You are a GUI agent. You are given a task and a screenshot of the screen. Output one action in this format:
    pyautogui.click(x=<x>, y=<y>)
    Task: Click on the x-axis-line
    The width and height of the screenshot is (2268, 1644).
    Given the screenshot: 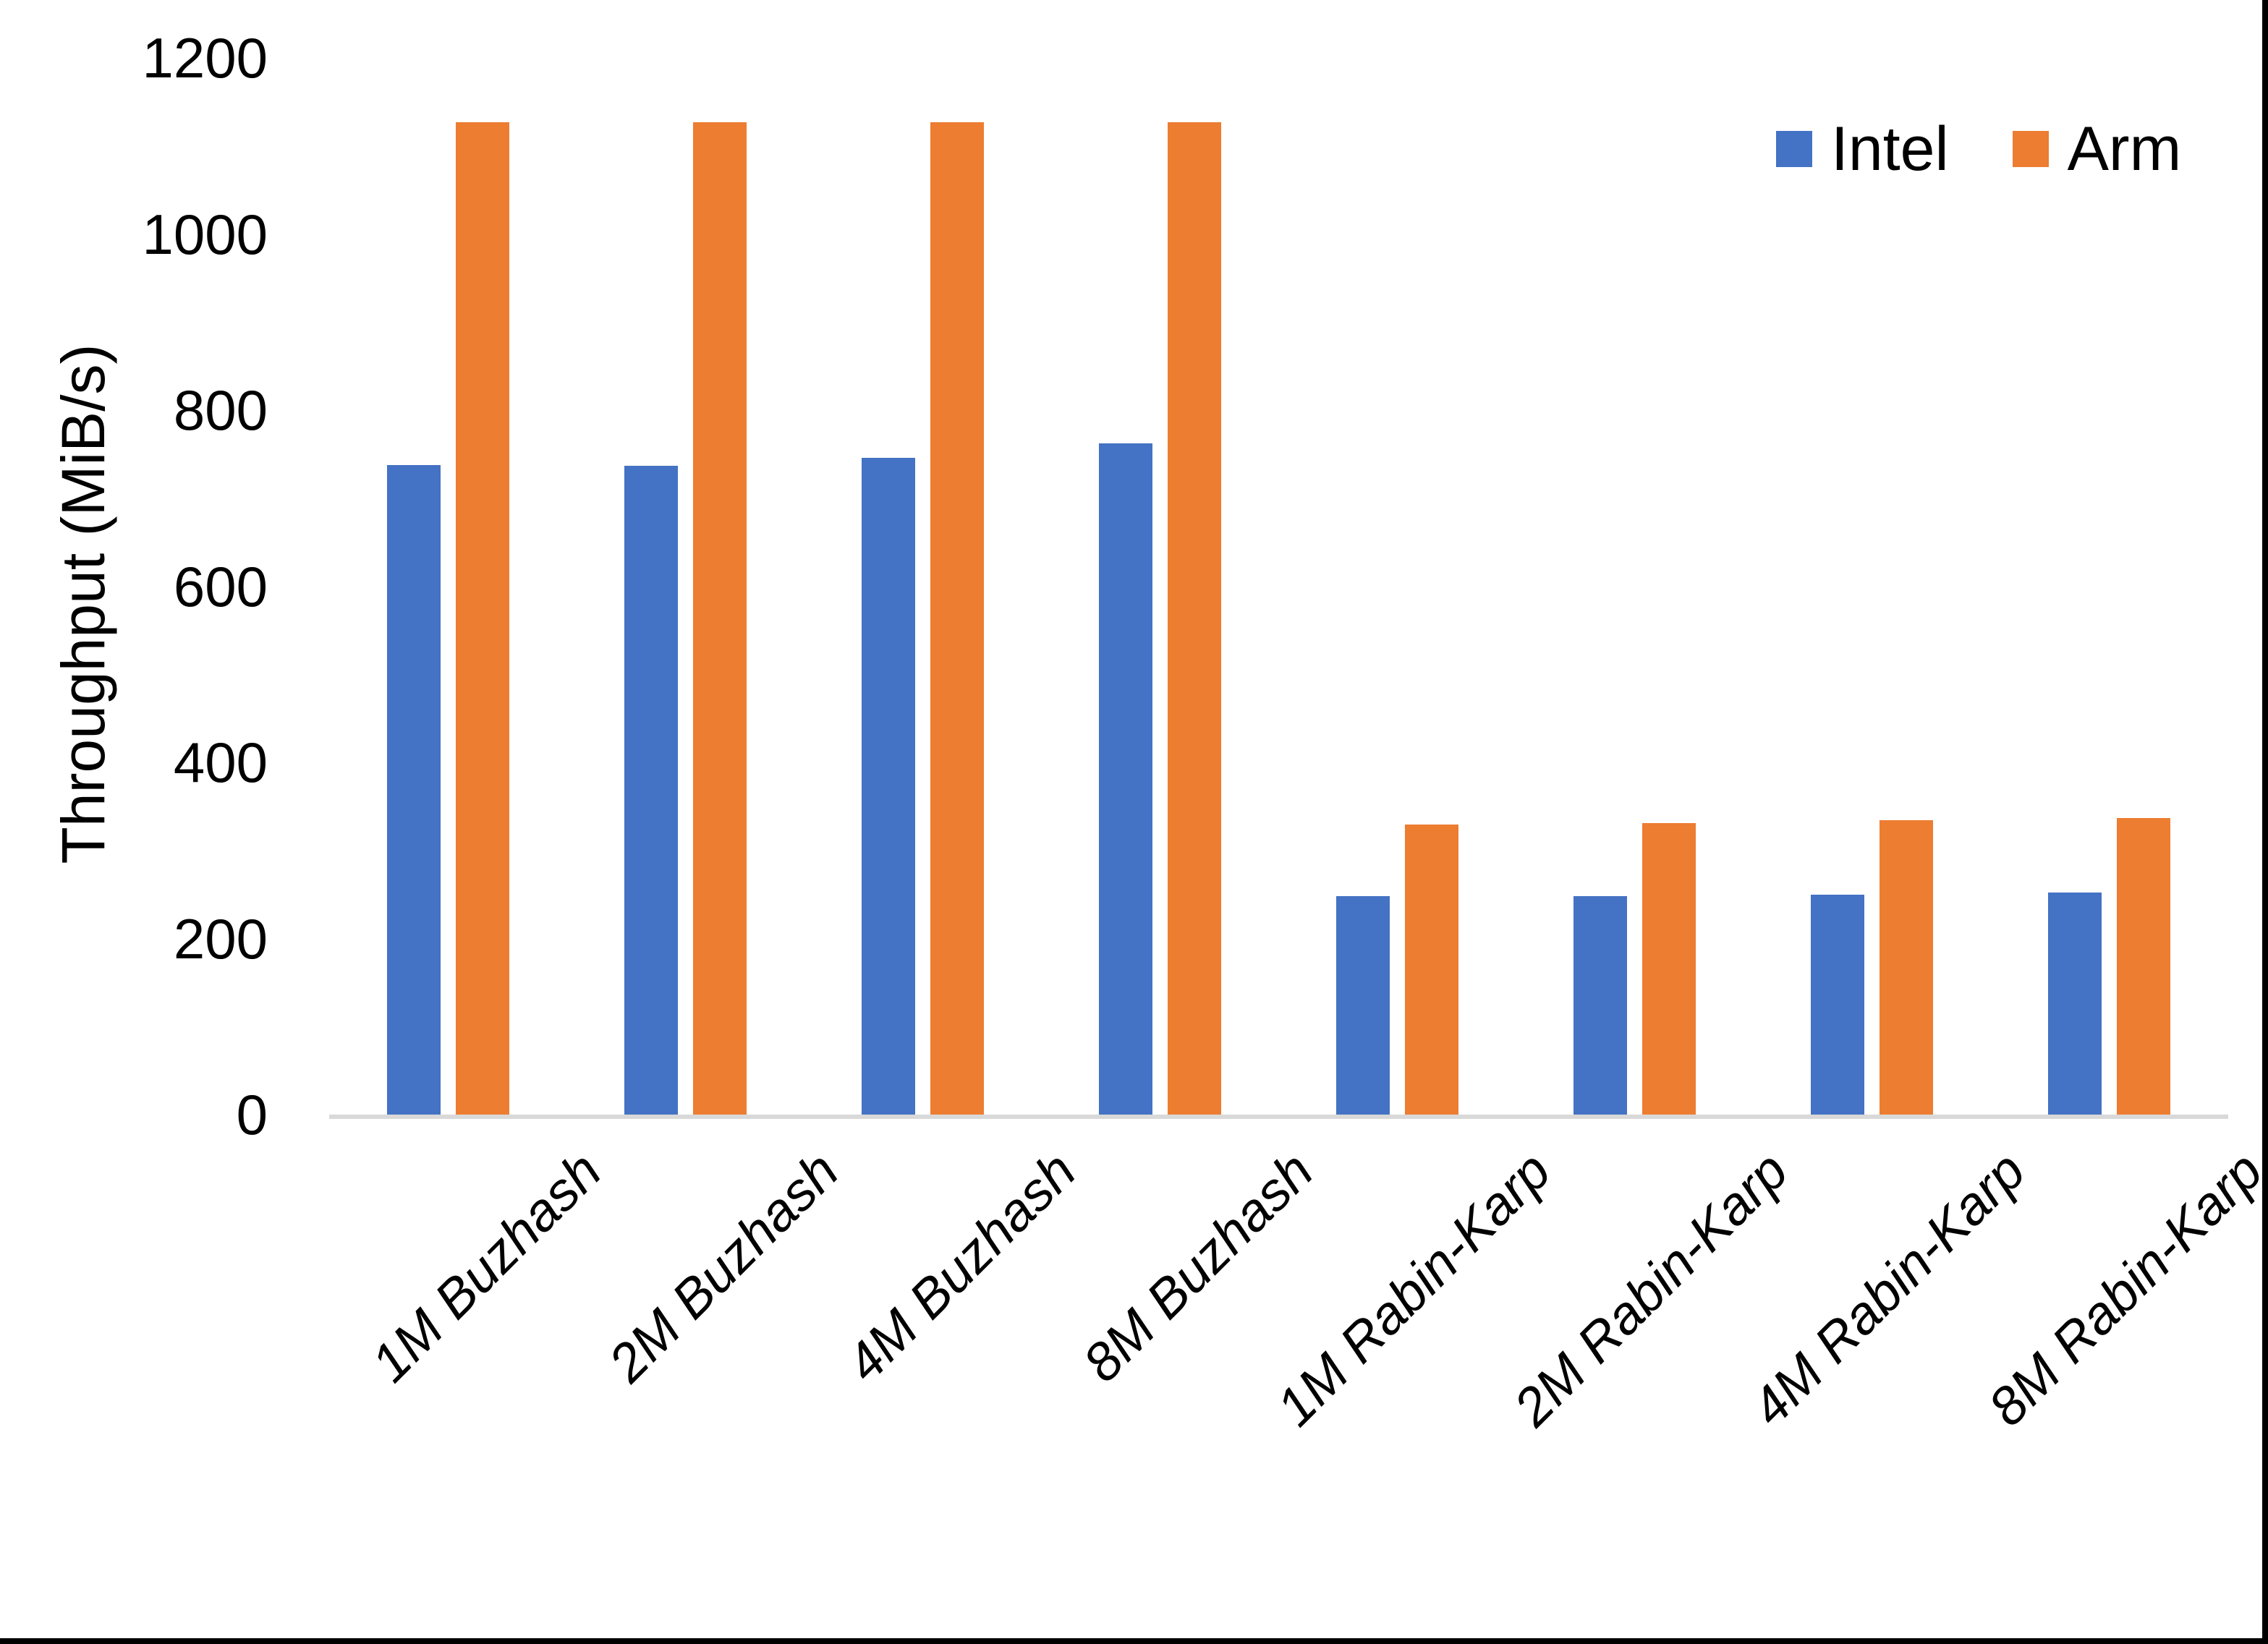 What is the action you would take?
    pyautogui.click(x=1278, y=1117)
    